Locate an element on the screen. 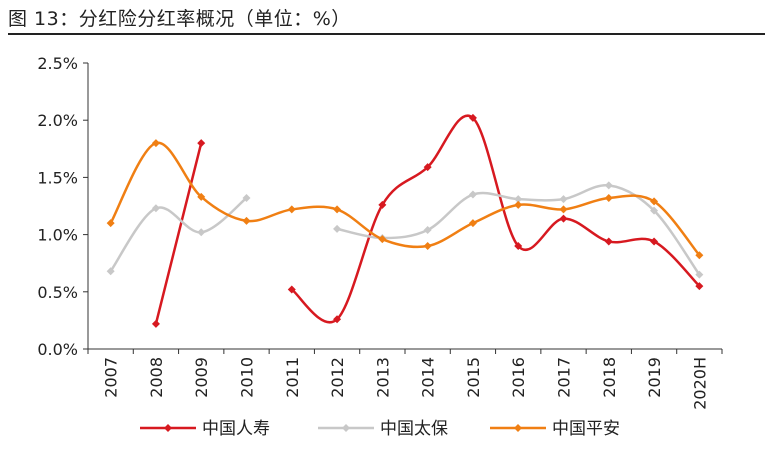 This screenshot has width=771, height=456. legend-label: 中国人寿 is located at coordinates (236, 429).